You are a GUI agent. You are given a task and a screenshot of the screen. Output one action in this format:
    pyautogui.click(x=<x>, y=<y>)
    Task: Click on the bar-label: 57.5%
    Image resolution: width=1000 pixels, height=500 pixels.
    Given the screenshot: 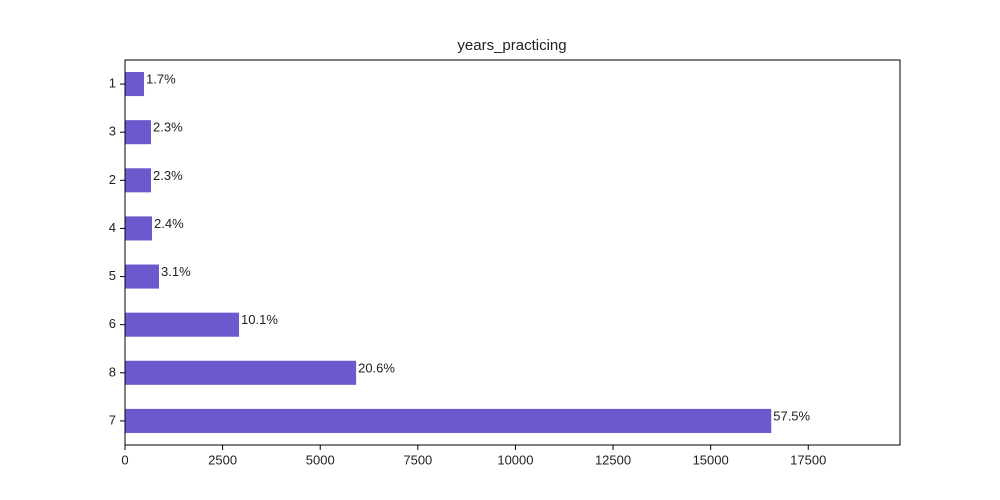 What is the action you would take?
    pyautogui.click(x=791, y=415)
    